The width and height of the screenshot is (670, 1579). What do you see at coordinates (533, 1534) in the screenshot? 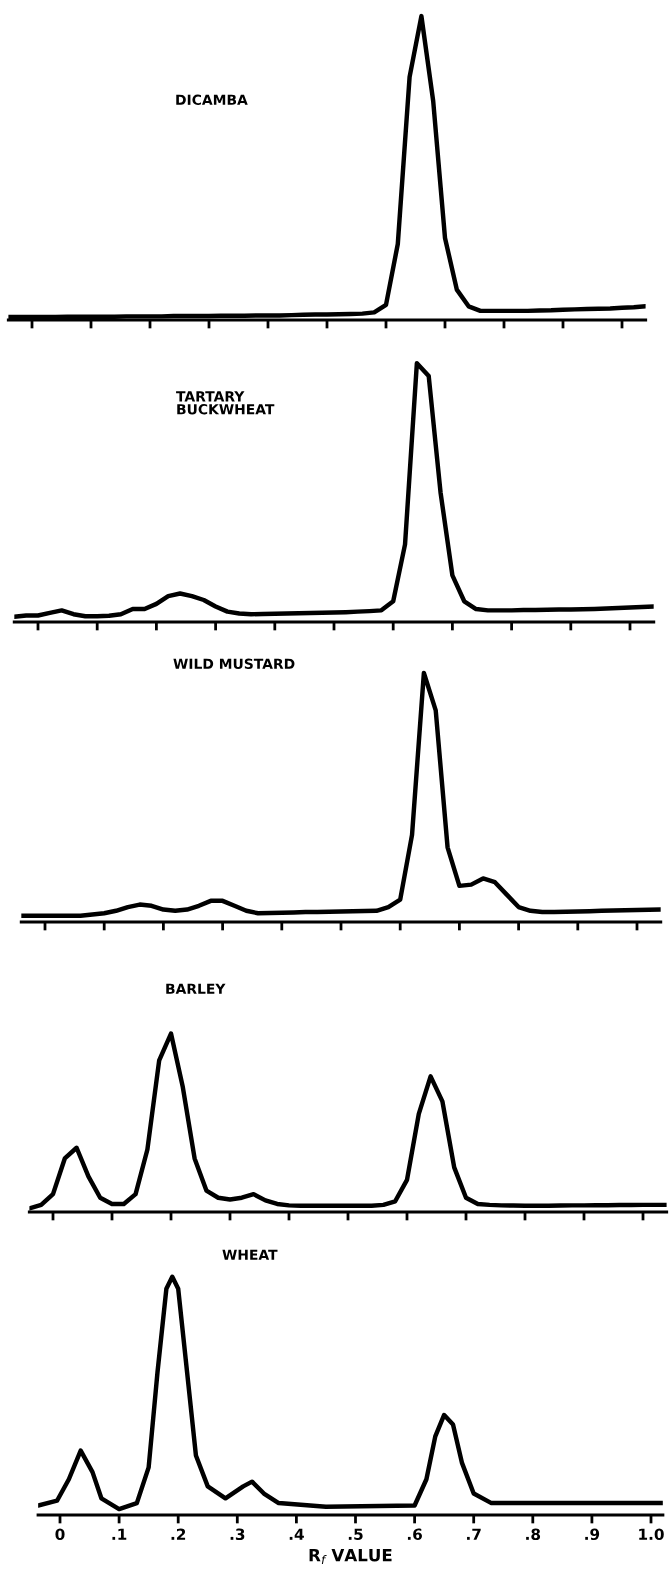
I see `x-tick-label: .8` at bounding box center [533, 1534].